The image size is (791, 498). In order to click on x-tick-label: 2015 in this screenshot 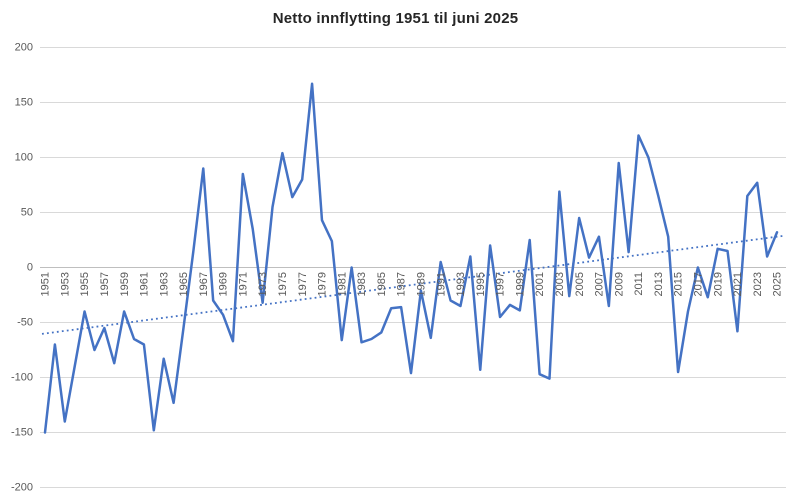, I will do `click(679, 284)`.